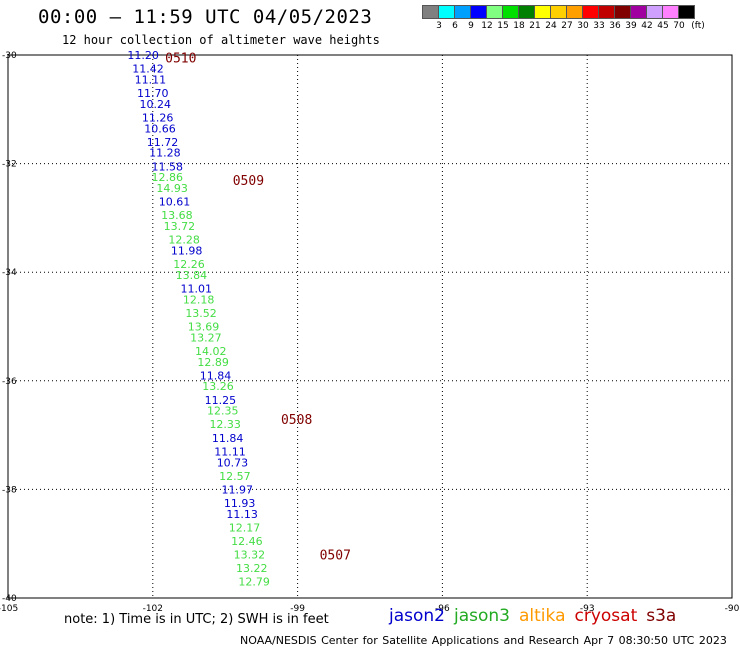 This screenshot has width=740, height=650. I want to click on wave-height-reading: 11.28, so click(165, 153).